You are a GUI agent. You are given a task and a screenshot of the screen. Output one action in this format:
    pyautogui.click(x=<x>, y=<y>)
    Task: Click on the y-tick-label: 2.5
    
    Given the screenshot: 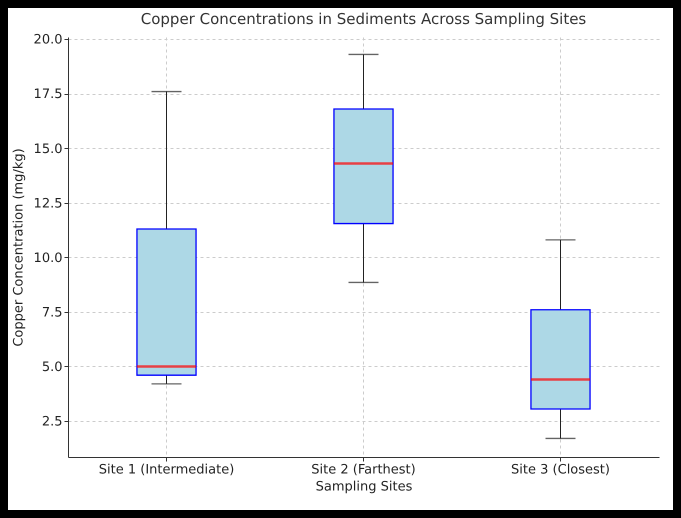 What is the action you would take?
    pyautogui.click(x=52, y=422)
    